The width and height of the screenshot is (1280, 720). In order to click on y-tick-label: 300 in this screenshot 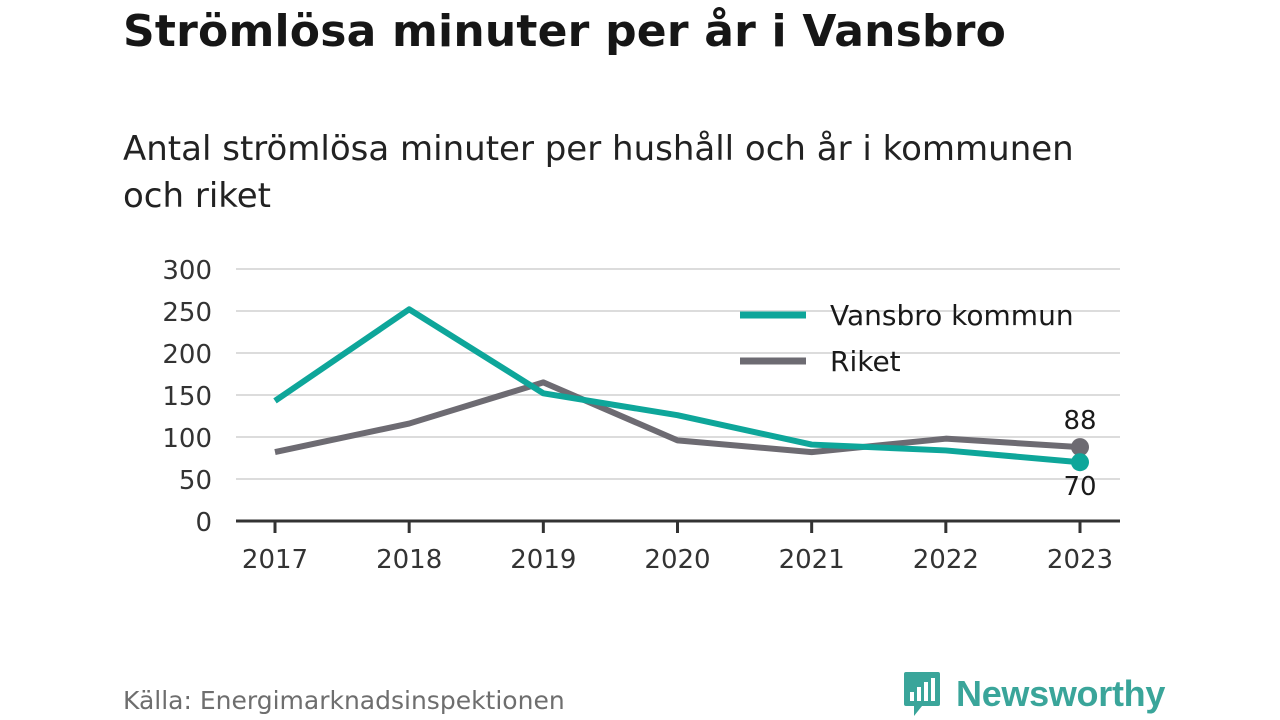, I will do `click(187, 271)`.